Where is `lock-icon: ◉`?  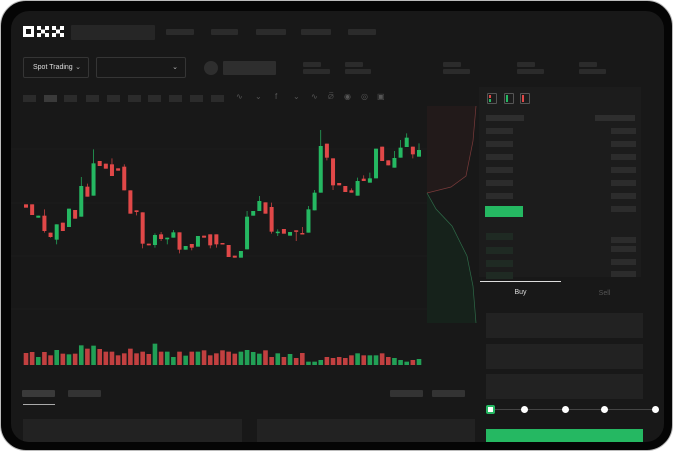 lock-icon: ◉ is located at coordinates (347, 96).